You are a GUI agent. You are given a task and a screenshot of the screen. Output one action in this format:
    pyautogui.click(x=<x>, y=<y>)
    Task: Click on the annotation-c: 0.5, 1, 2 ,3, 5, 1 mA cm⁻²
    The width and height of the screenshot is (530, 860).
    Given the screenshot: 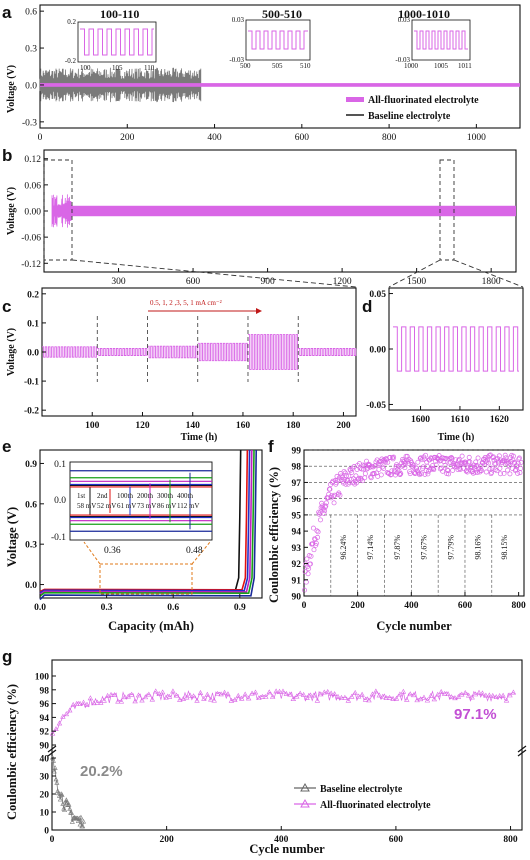 What is the action you would take?
    pyautogui.click(x=186, y=303)
    